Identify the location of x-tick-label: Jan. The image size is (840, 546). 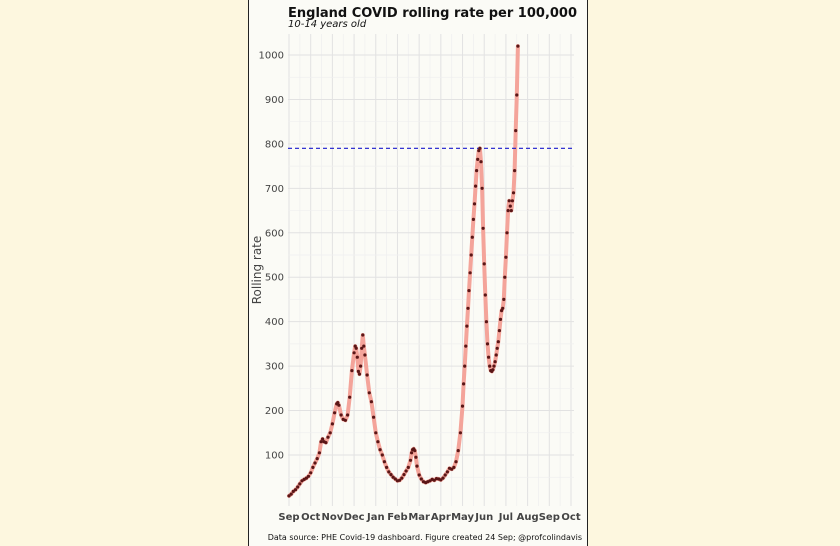
(375, 517).